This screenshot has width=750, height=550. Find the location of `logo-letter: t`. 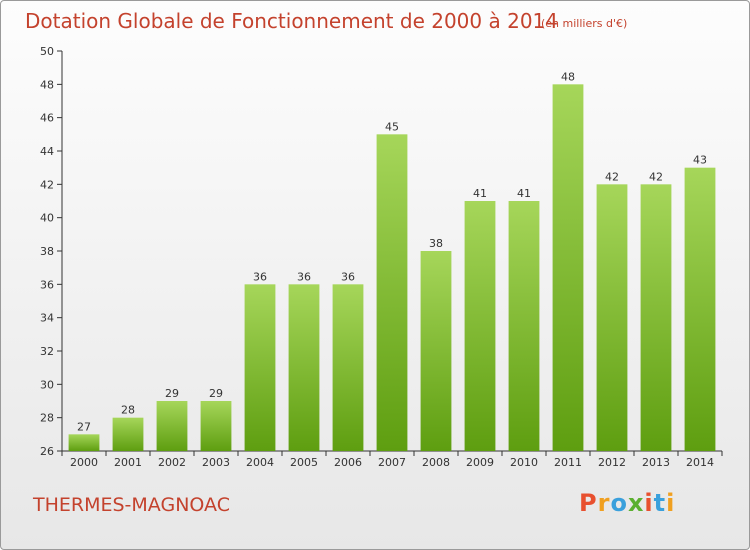

logo-letter: t is located at coordinates (660, 503).